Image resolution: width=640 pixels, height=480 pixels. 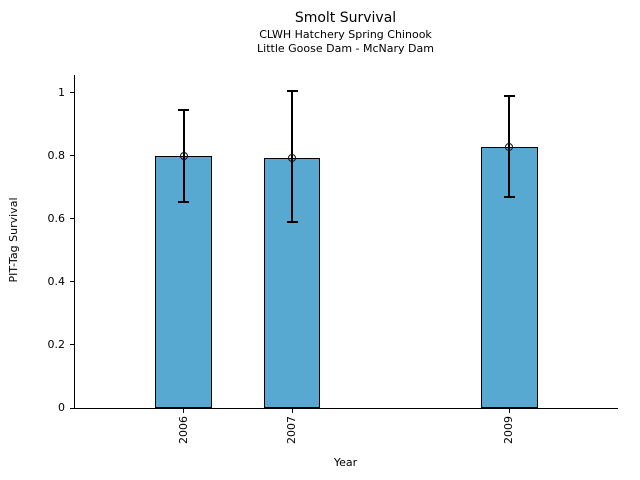 I want to click on y-tick-label: 1, so click(x=61, y=92).